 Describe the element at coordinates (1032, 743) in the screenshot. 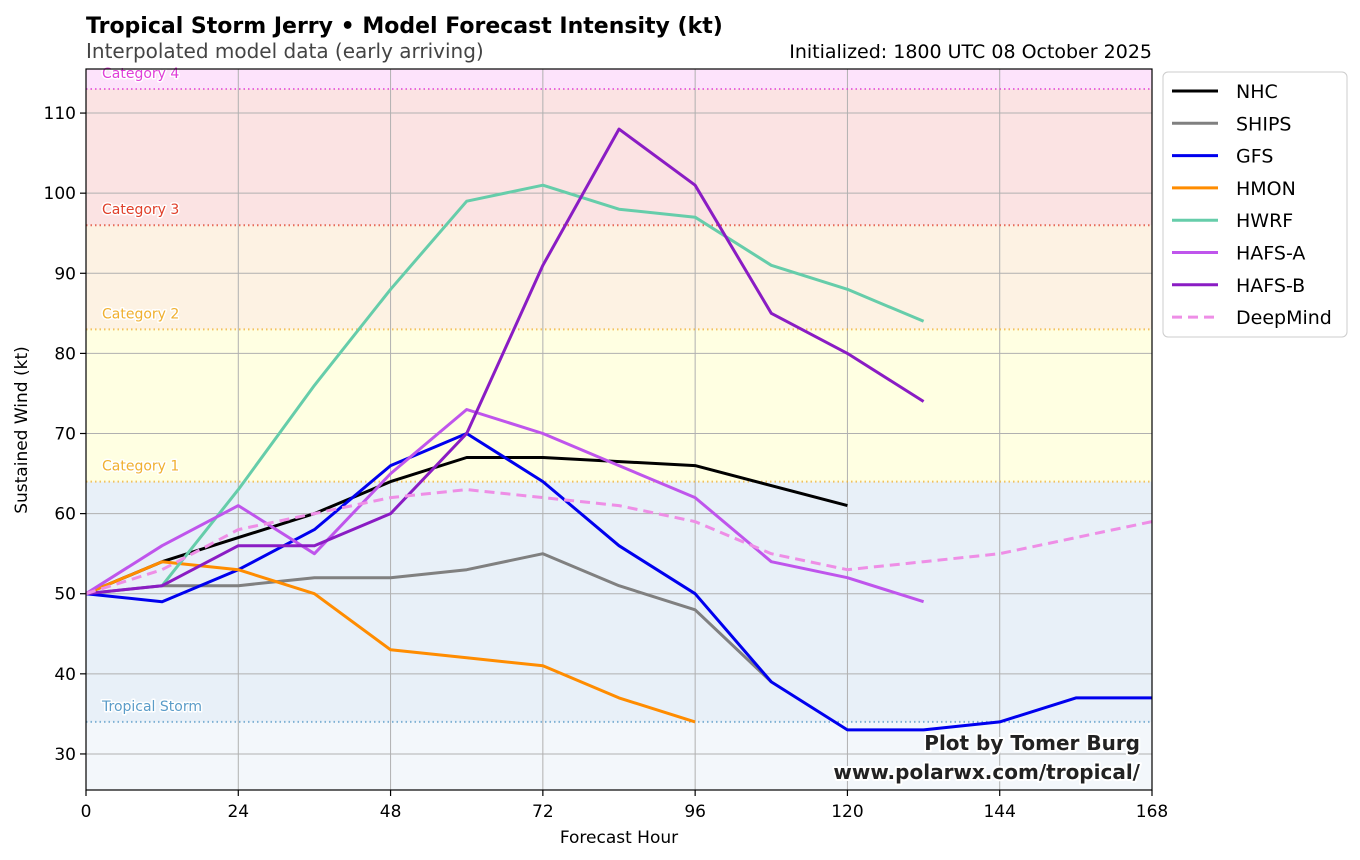

I see `credit-line-1: Plot by Tomer Burg` at that location.